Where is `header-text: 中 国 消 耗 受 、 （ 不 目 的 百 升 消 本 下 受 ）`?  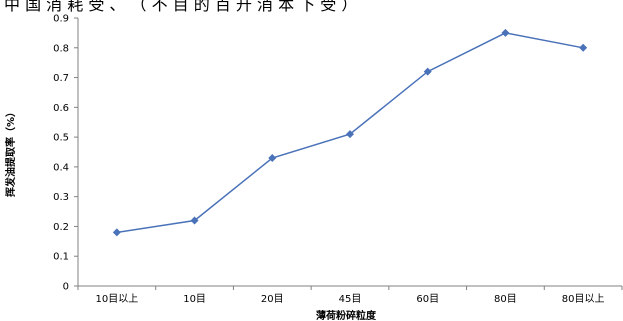
header-text: 中 国 消 耗 受 、 （ 不 目 的 百 升 消 本 下 受 ） is located at coordinates (180, 7).